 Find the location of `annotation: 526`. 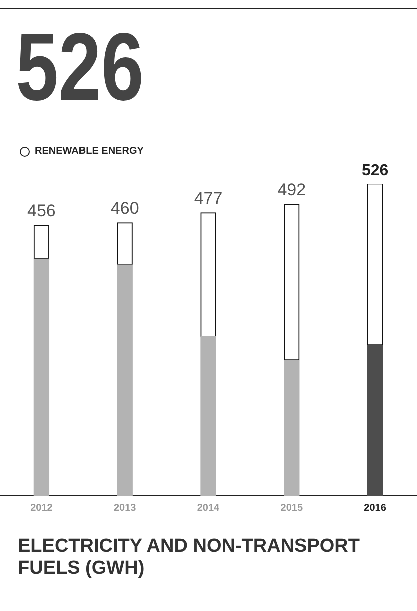

annotation: 526 is located at coordinates (375, 171).